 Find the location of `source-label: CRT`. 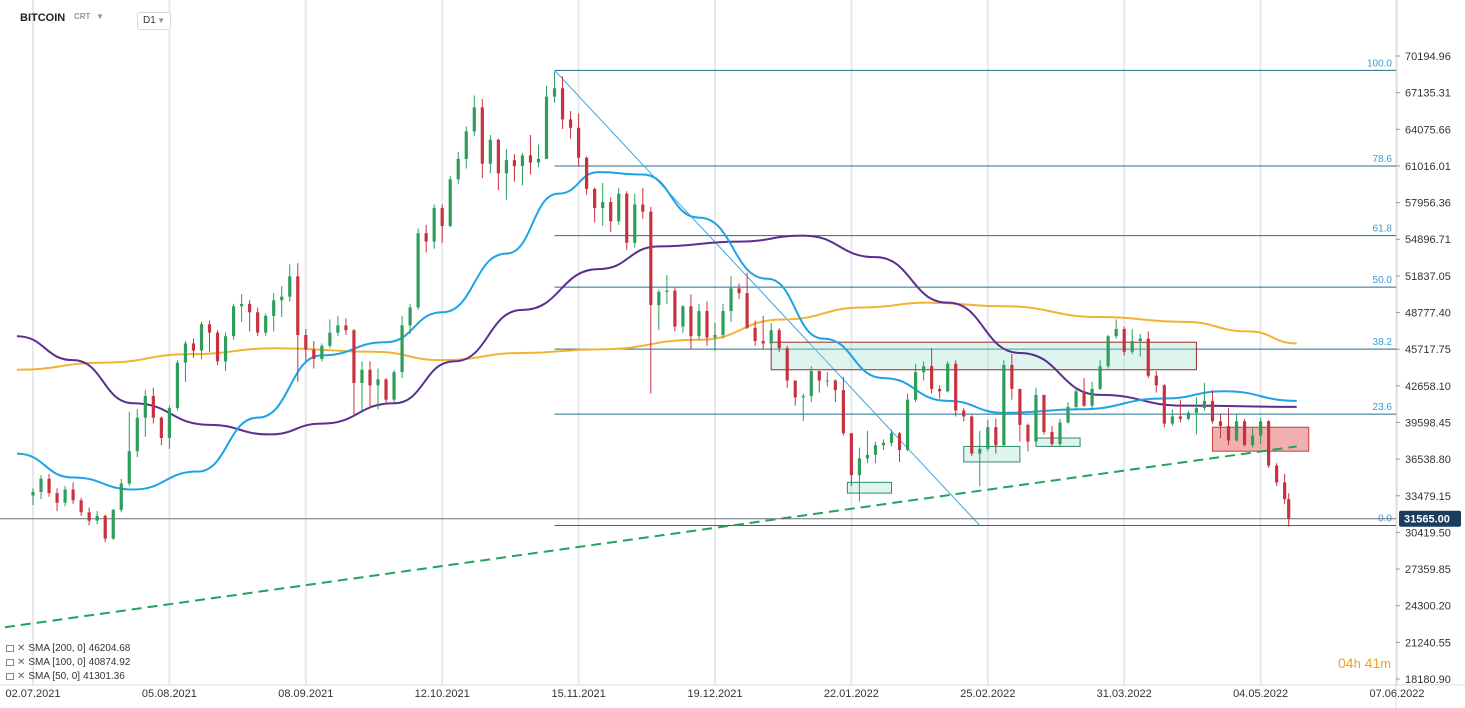

source-label: CRT is located at coordinates (82, 16).